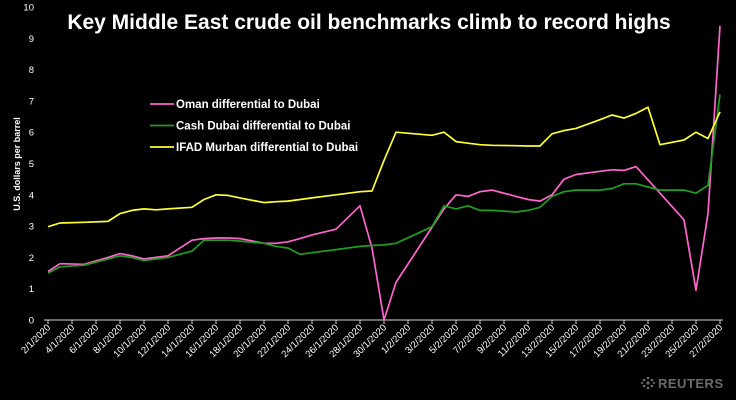 The image size is (736, 400). I want to click on y-tick-label: 4, so click(31, 195).